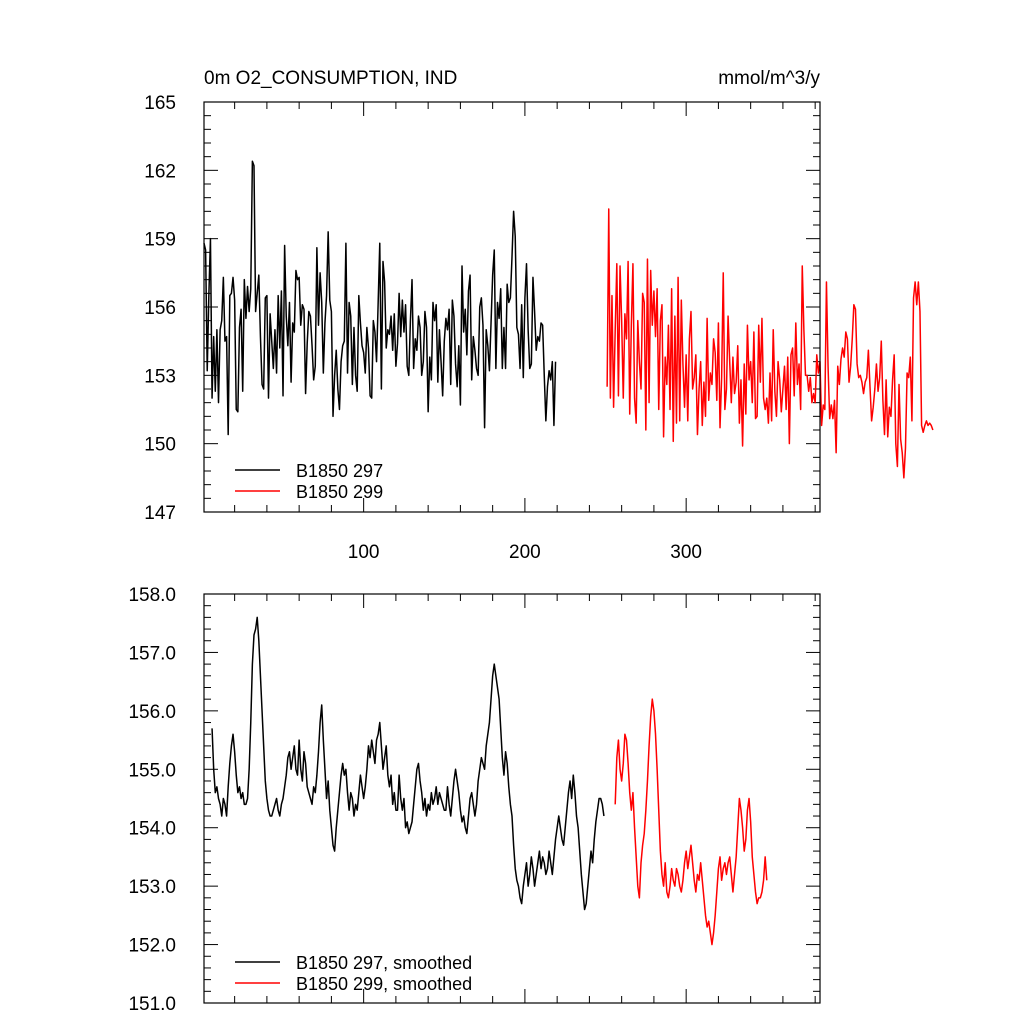 The height and width of the screenshot is (1024, 1024). I want to click on bottom-legend-label-b1850-297: B1850 297, smoothed, so click(384, 963).